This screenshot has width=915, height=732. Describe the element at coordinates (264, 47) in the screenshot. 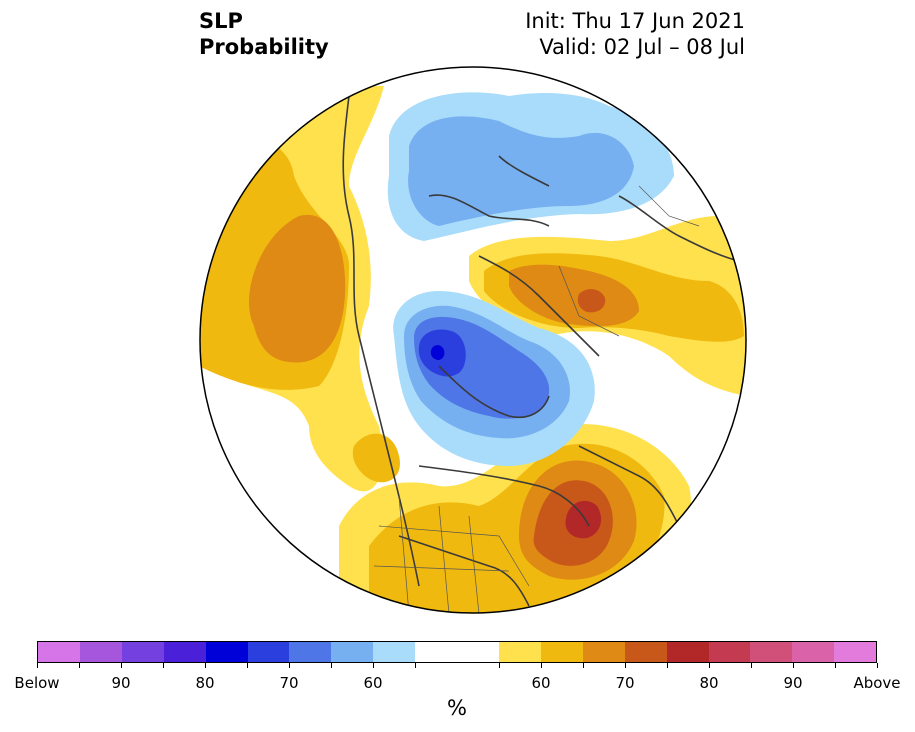

I see `probability-label: Probability` at that location.